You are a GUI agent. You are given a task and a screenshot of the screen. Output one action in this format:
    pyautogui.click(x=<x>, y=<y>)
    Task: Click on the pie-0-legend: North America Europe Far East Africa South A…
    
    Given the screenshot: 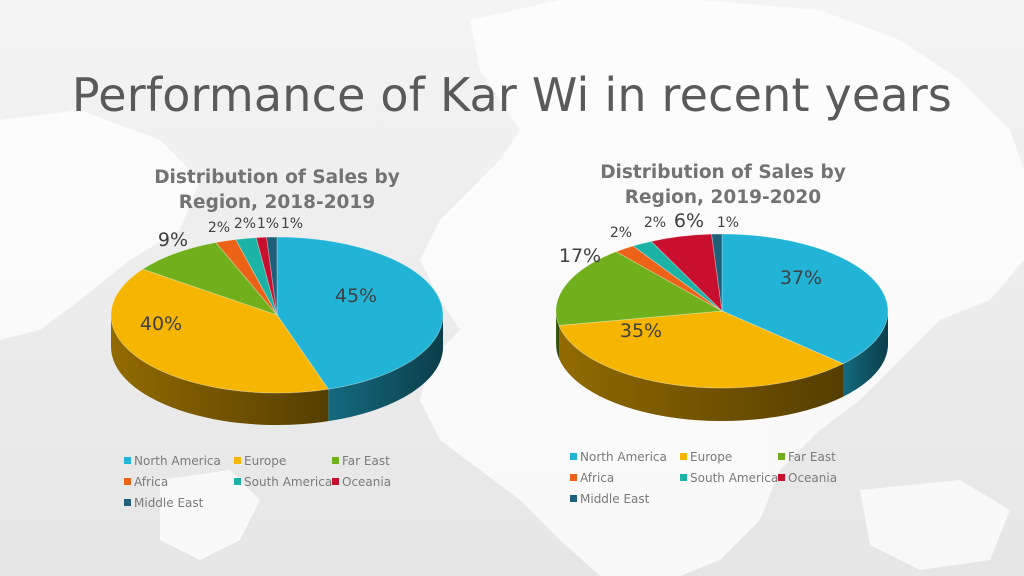 What is the action you would take?
    pyautogui.click(x=257, y=482)
    